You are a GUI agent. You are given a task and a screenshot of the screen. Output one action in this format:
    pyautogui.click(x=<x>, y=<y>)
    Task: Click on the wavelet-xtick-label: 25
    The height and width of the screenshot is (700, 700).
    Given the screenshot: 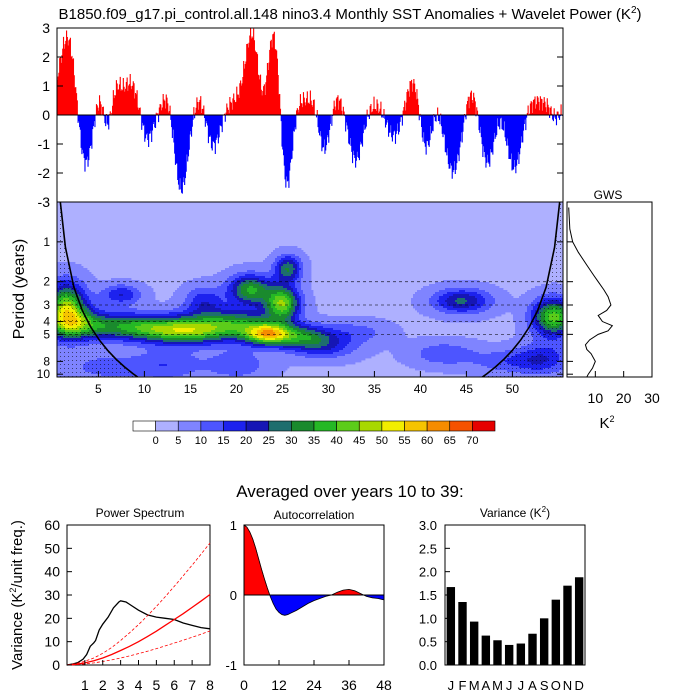 What is the action you would take?
    pyautogui.click(x=283, y=389)
    